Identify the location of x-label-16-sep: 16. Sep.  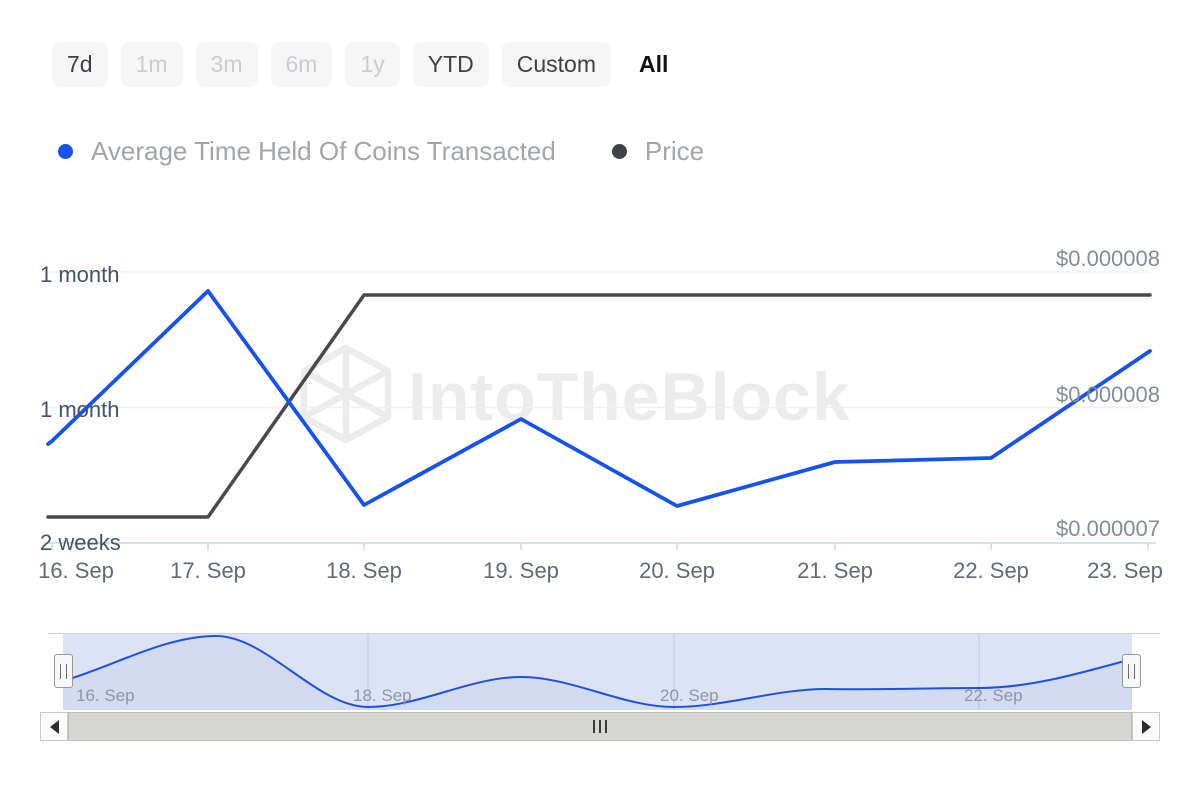
(76, 570).